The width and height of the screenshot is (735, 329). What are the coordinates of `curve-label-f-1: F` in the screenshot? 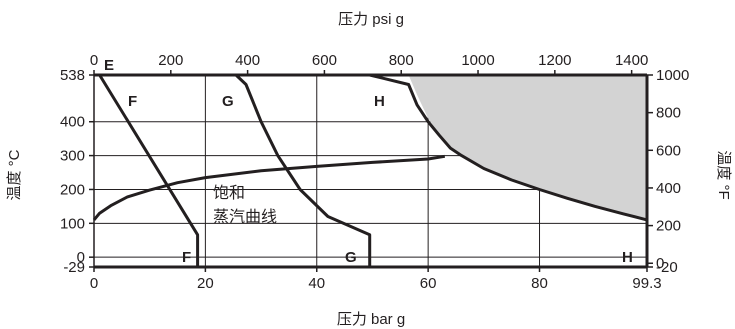 It's located at (132, 101).